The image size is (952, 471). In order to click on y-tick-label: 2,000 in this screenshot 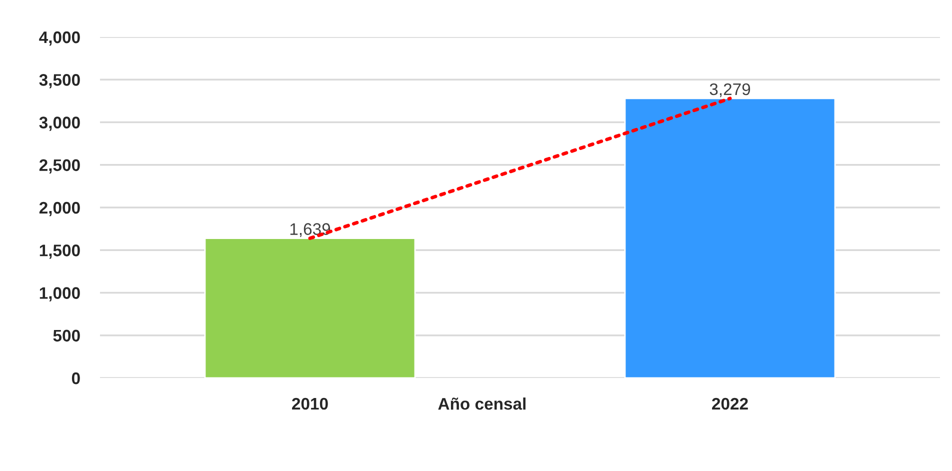, I will do `click(59, 209)`.